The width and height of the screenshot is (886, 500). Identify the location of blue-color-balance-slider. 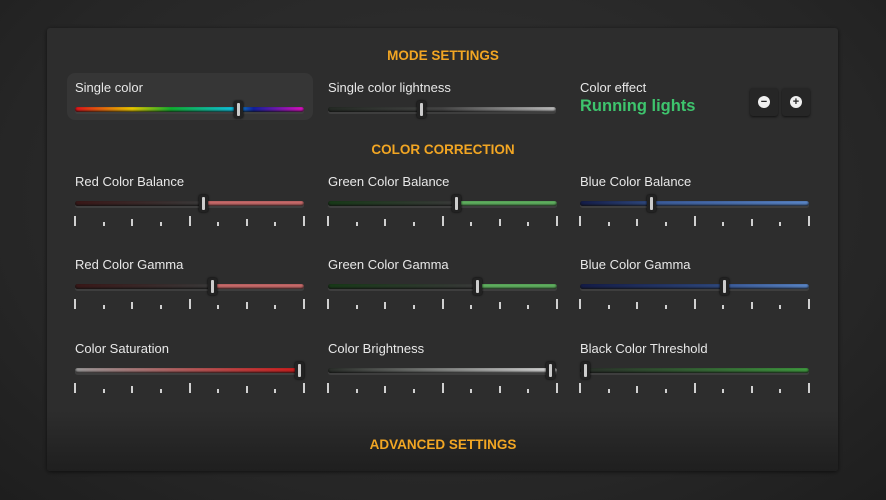
(694, 203).